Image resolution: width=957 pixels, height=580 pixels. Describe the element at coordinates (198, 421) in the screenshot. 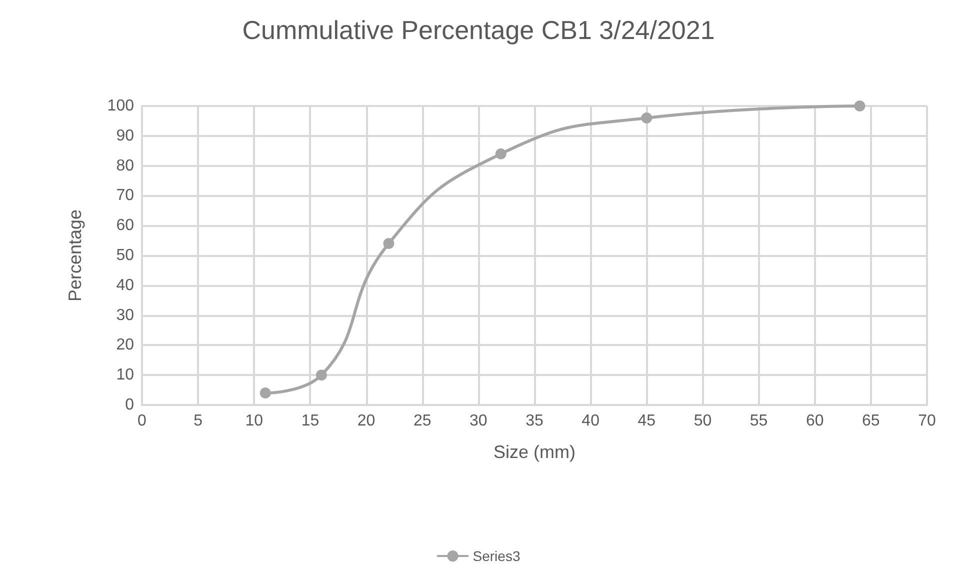

I see `x-tick-label: 5` at that location.